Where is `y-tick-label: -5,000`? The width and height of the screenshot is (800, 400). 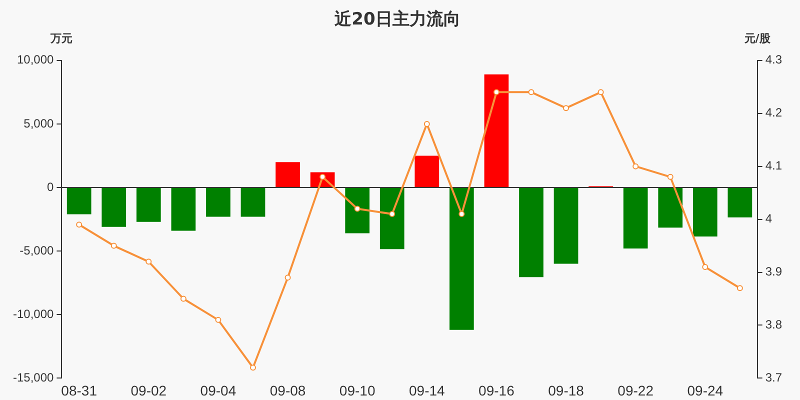 y-tick-label: -5,000 is located at coordinates (37, 250).